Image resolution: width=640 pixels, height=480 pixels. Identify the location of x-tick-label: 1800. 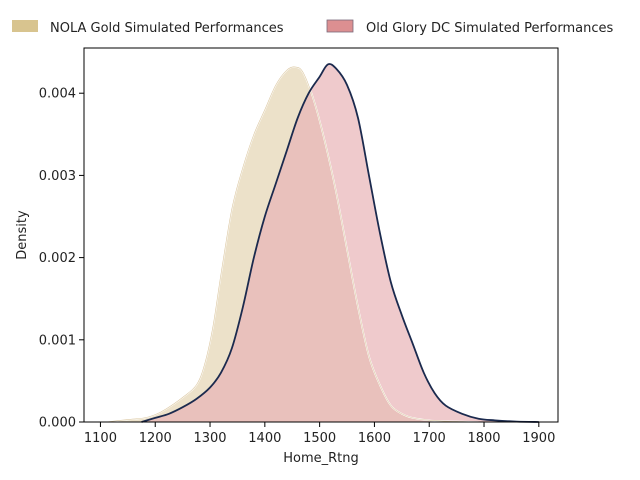
(483, 438).